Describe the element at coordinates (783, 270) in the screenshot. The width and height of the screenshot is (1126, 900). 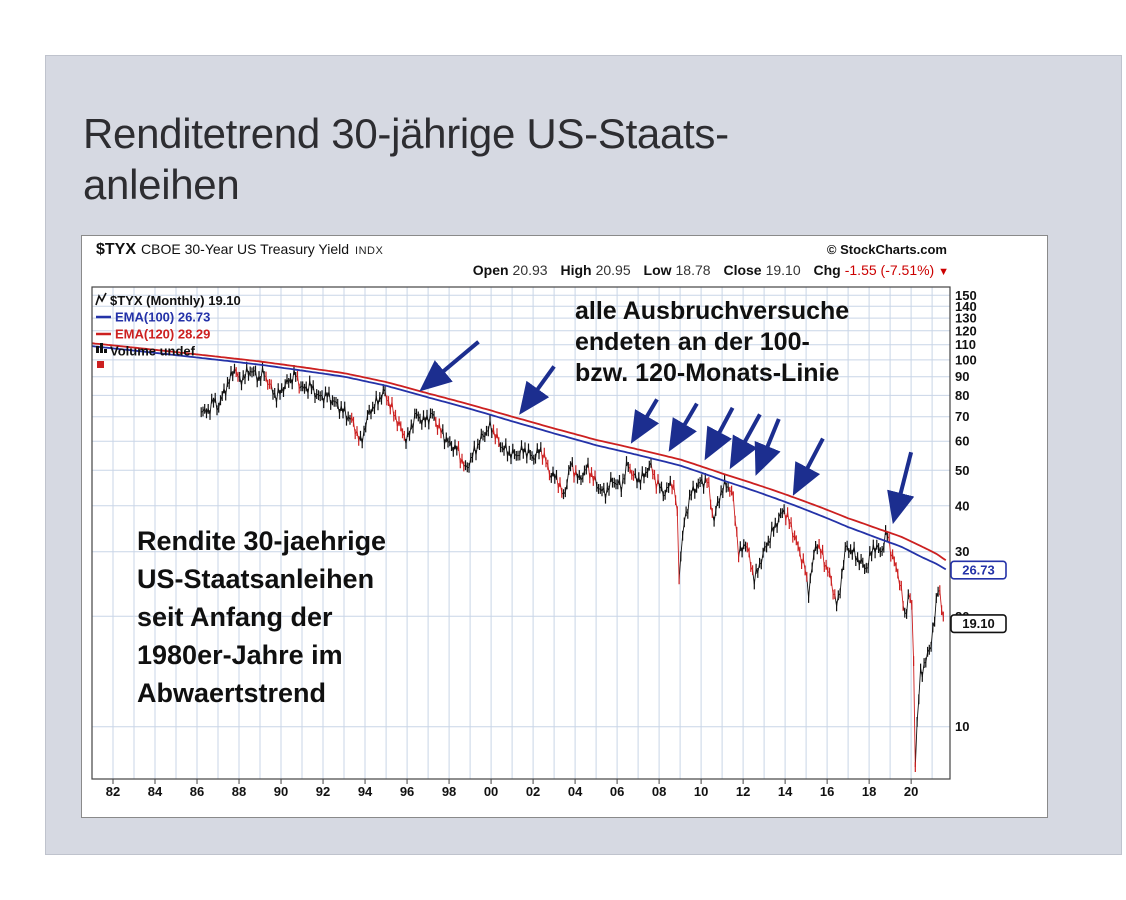
I see `close-value: 19.10` at that location.